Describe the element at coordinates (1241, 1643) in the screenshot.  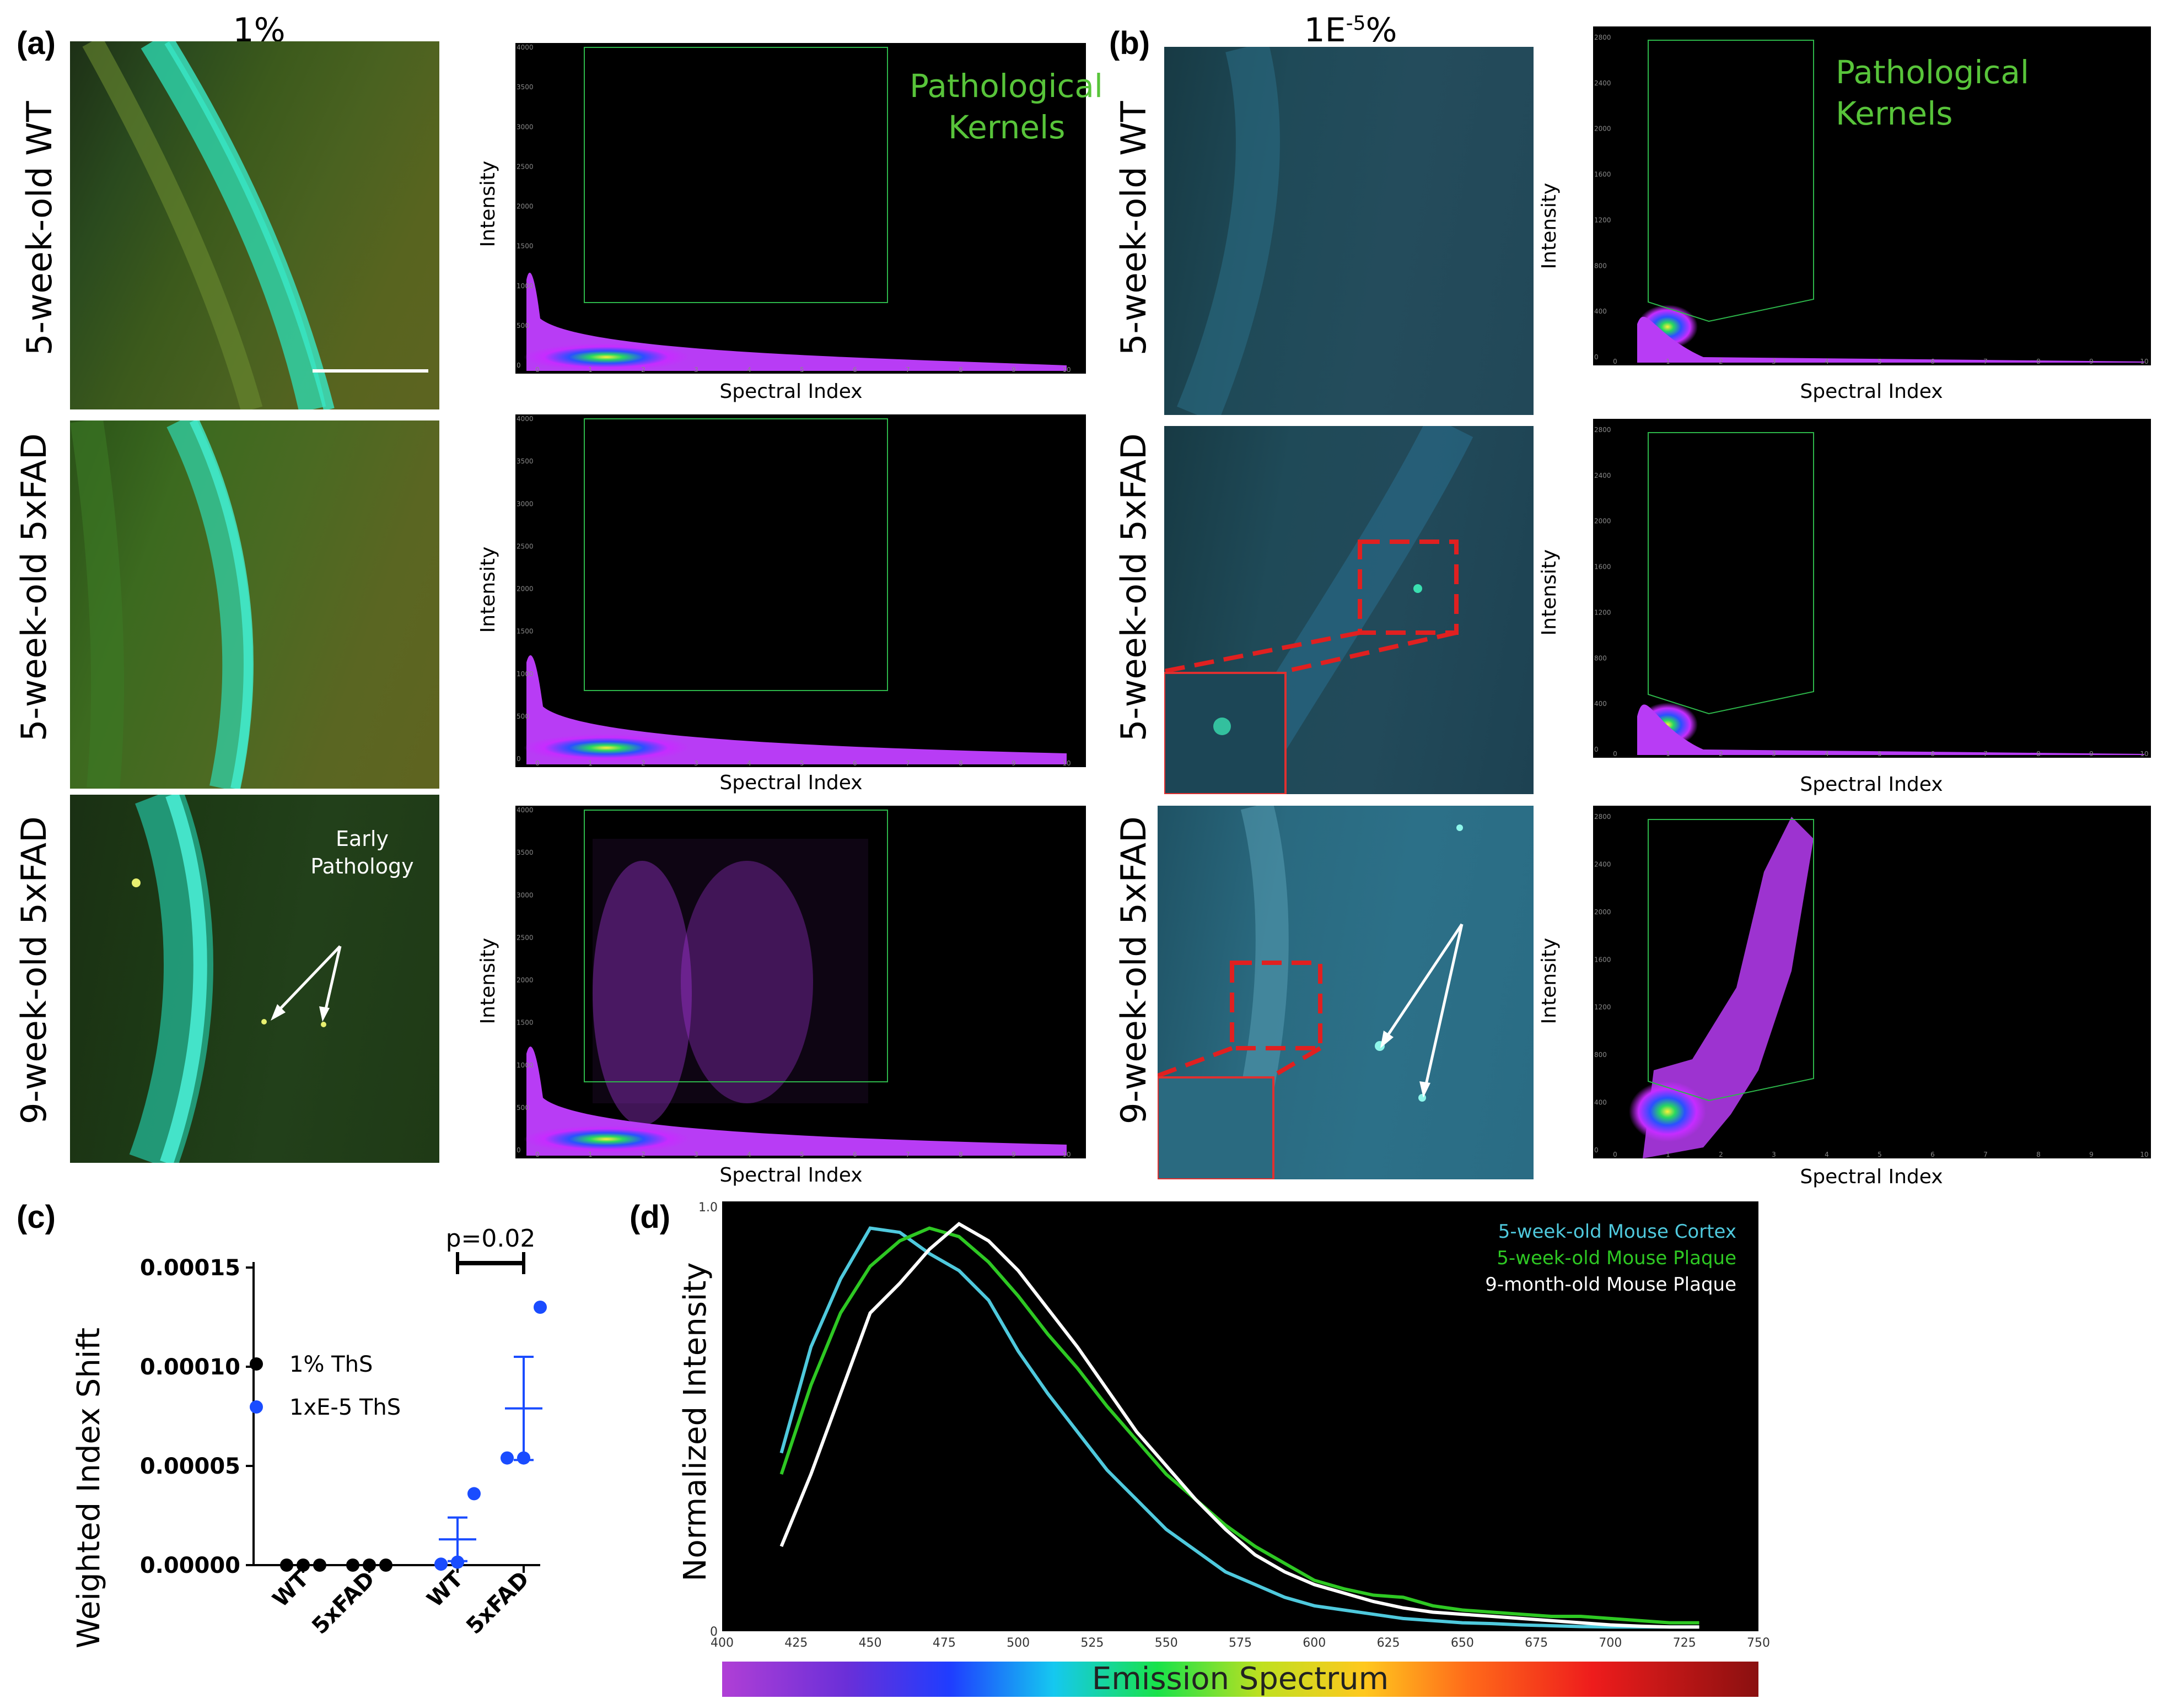
I see `d-xtick-label: 575` at that location.